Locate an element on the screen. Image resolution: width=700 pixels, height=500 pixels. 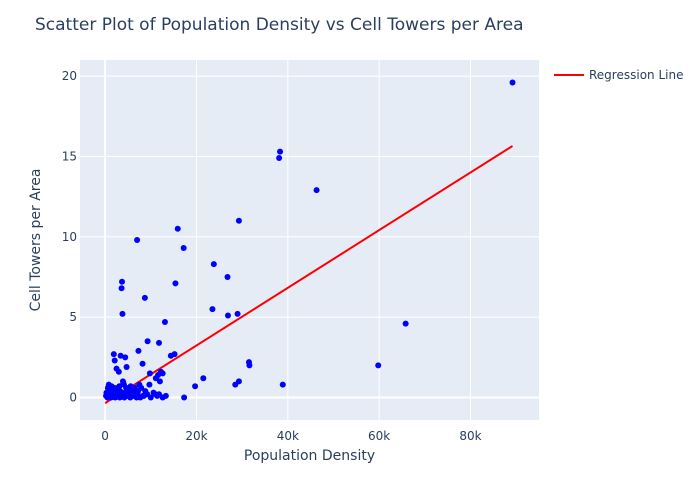
x-tick-label: 40k is located at coordinates (288, 436).